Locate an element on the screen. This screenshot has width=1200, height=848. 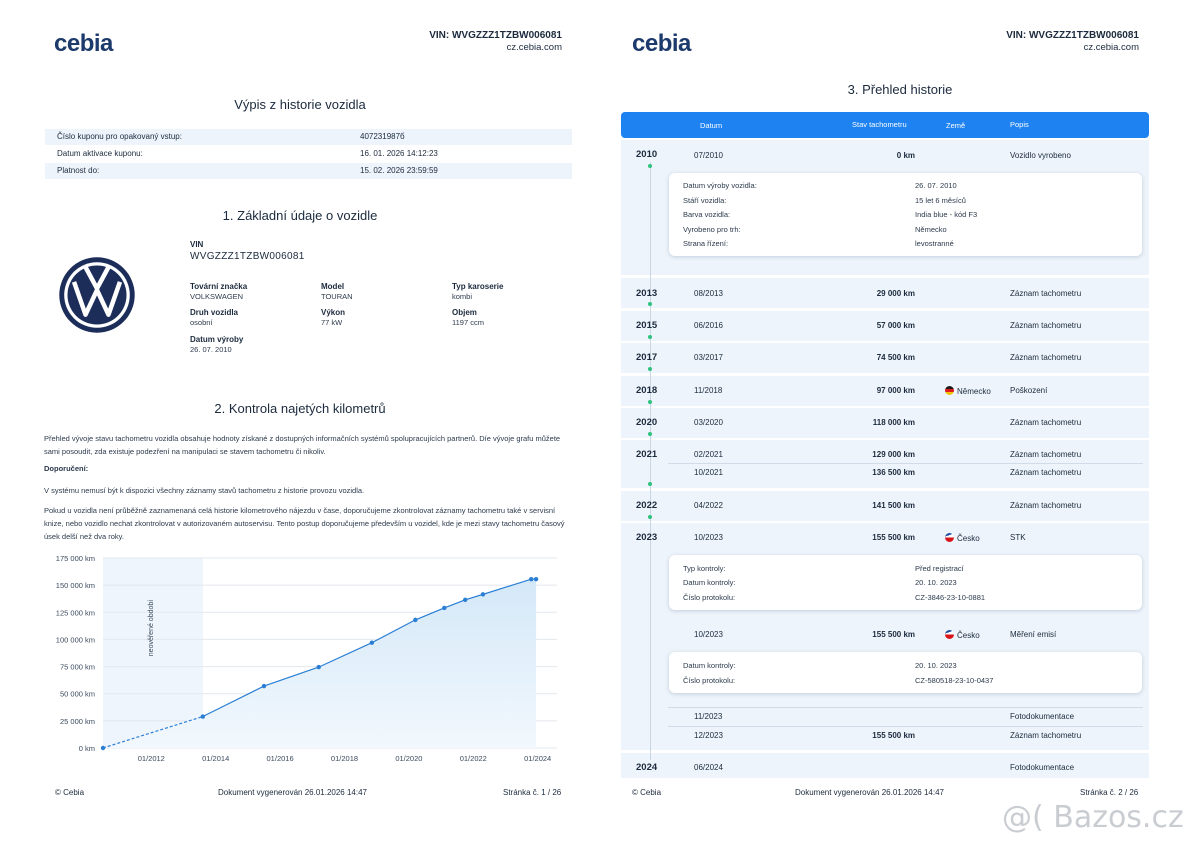
vin-label: VIN is located at coordinates (197, 244).